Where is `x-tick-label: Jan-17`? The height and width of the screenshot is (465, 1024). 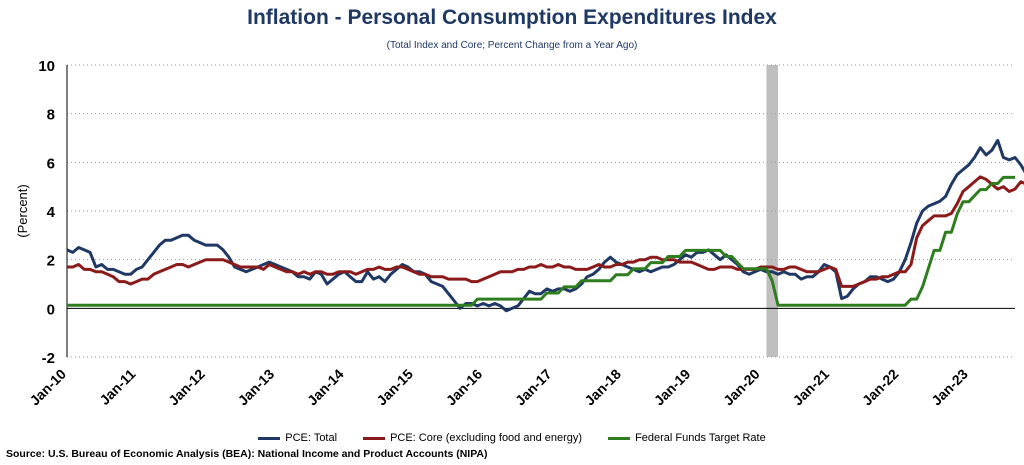 x-tick-label: Jan-17 is located at coordinates (533, 387).